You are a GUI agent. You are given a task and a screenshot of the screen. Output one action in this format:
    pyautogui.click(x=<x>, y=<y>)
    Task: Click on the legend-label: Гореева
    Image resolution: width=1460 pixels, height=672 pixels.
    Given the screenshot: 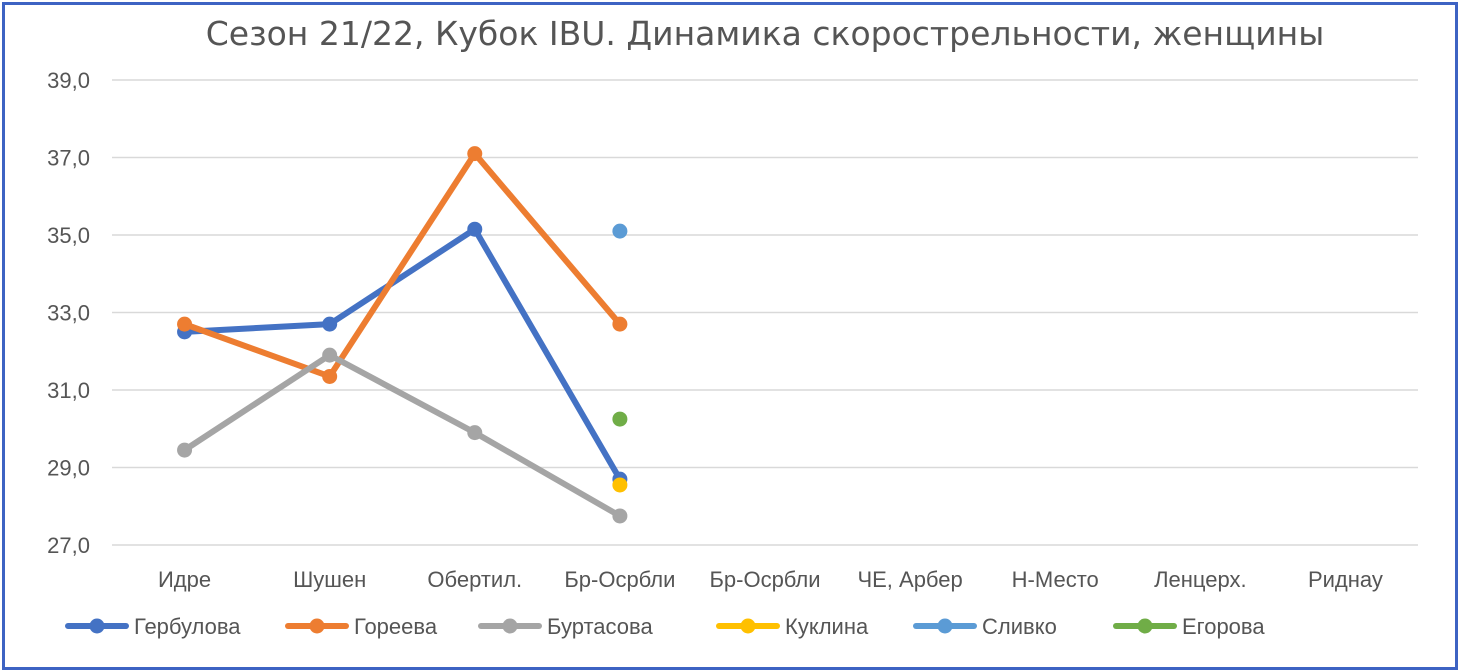 What is the action you would take?
    pyautogui.click(x=396, y=626)
    